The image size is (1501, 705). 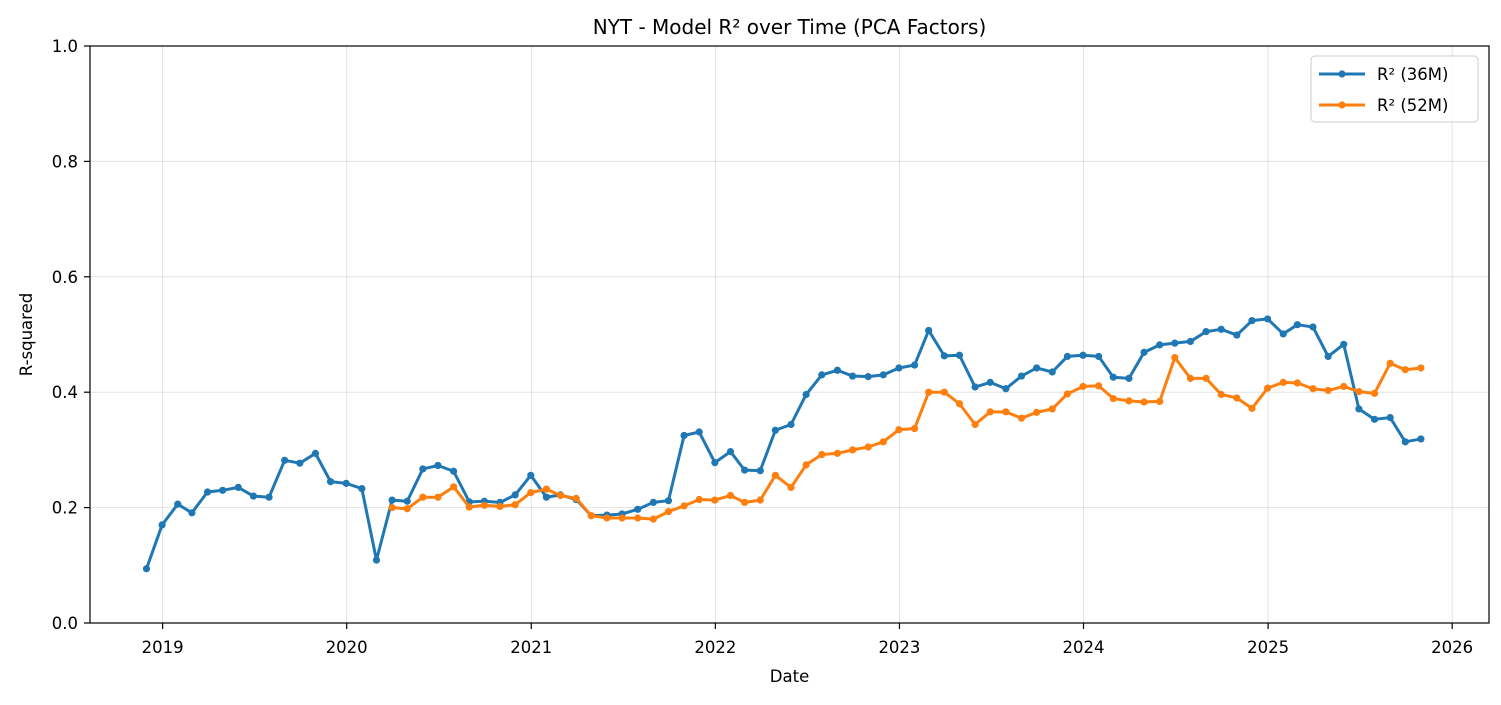 I want to click on y-tick-label: 0.6, so click(x=65, y=277).